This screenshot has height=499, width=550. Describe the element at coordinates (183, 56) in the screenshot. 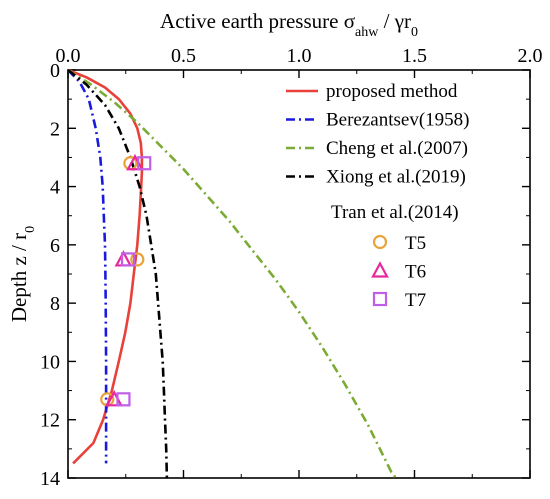

I see `x-tick-label: 0.5` at that location.